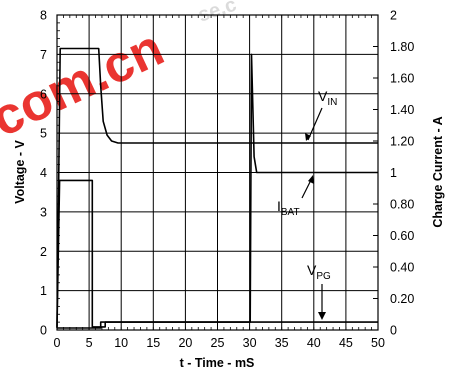  Describe the element at coordinates (282, 343) in the screenshot. I see `x-tick-label: 35` at that location.